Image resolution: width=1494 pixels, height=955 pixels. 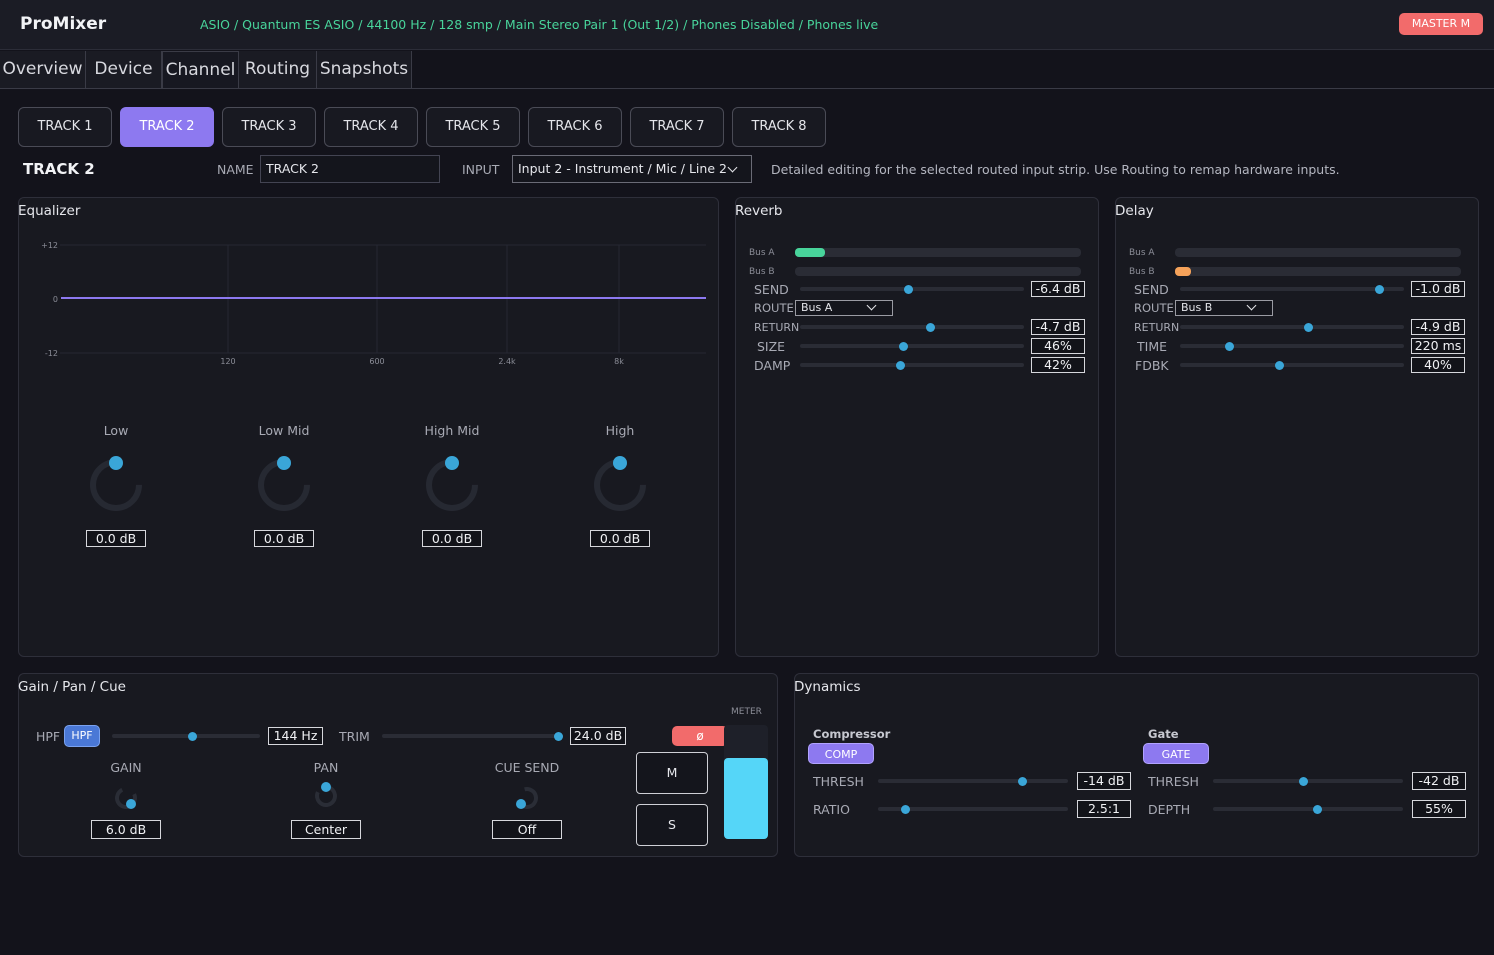 What do you see at coordinates (370, 302) in the screenshot?
I see `eq-curve-graph: +12 0 -12 120 600 2.4k 8k` at bounding box center [370, 302].